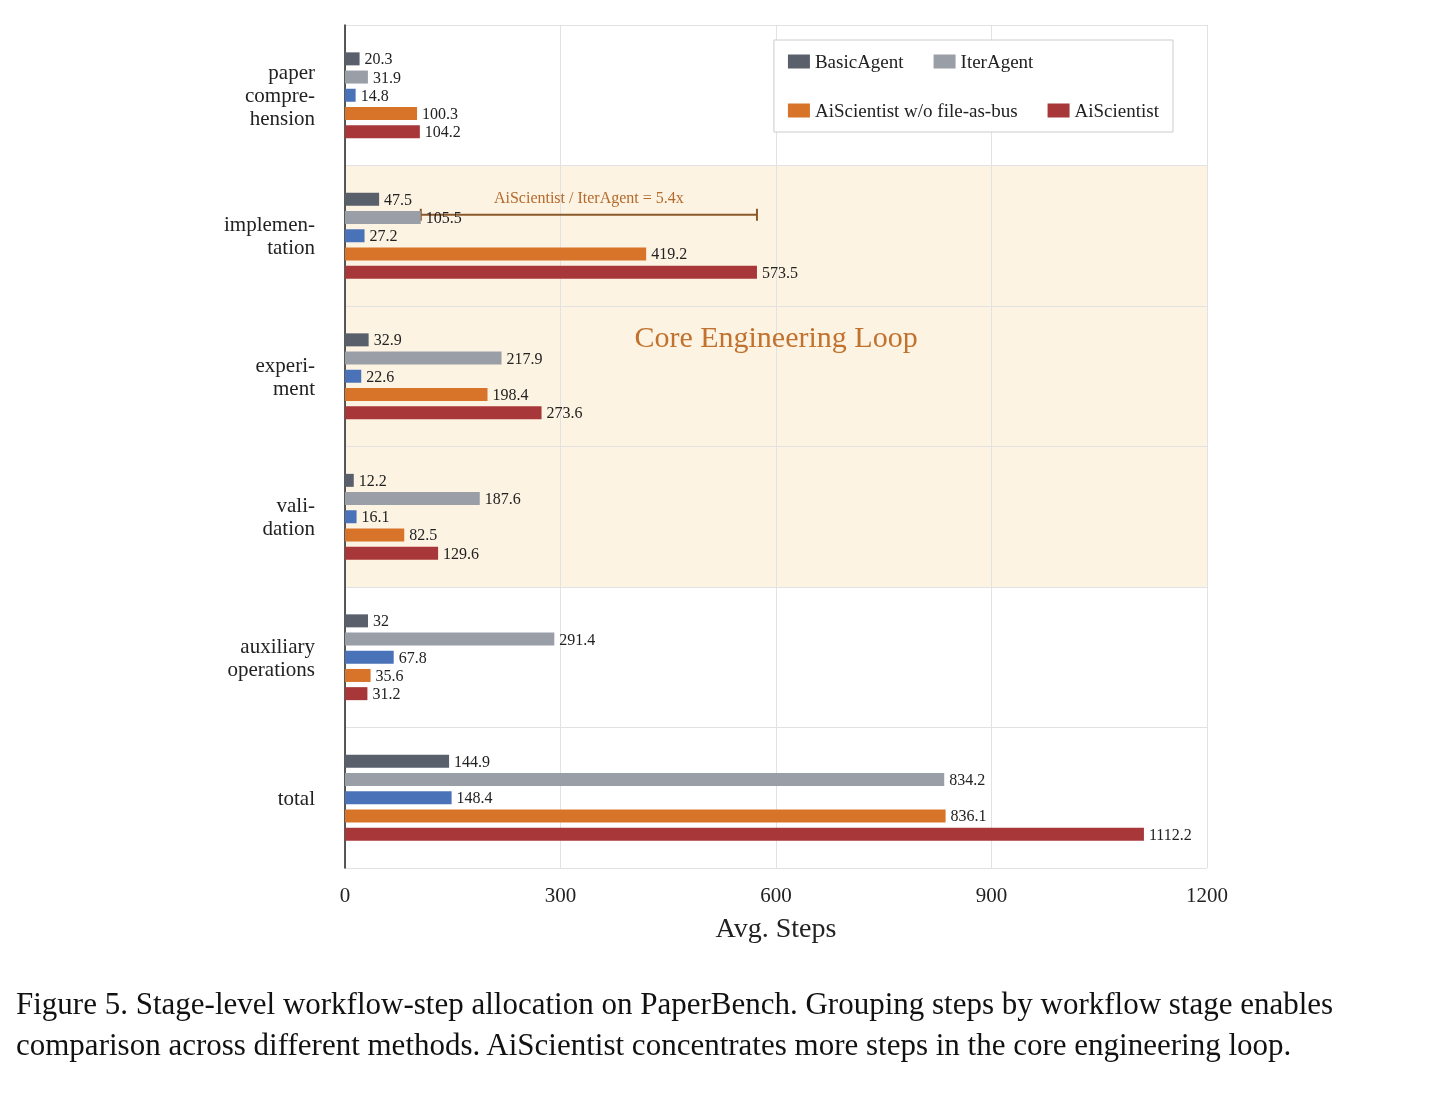 The image size is (1448, 1120). Describe the element at coordinates (285, 376) in the screenshot. I see `y-tick-label: experi- ment` at that location.